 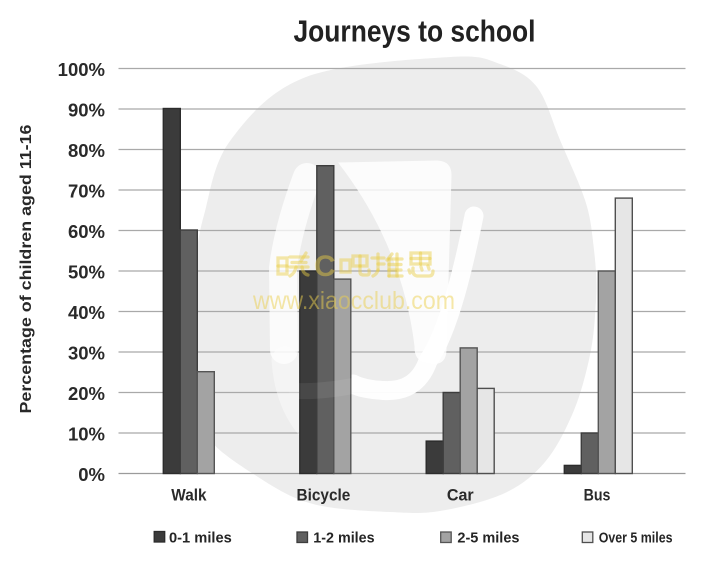 I want to click on svg-text: www.xiaocclub.com, so click(x=353, y=301).